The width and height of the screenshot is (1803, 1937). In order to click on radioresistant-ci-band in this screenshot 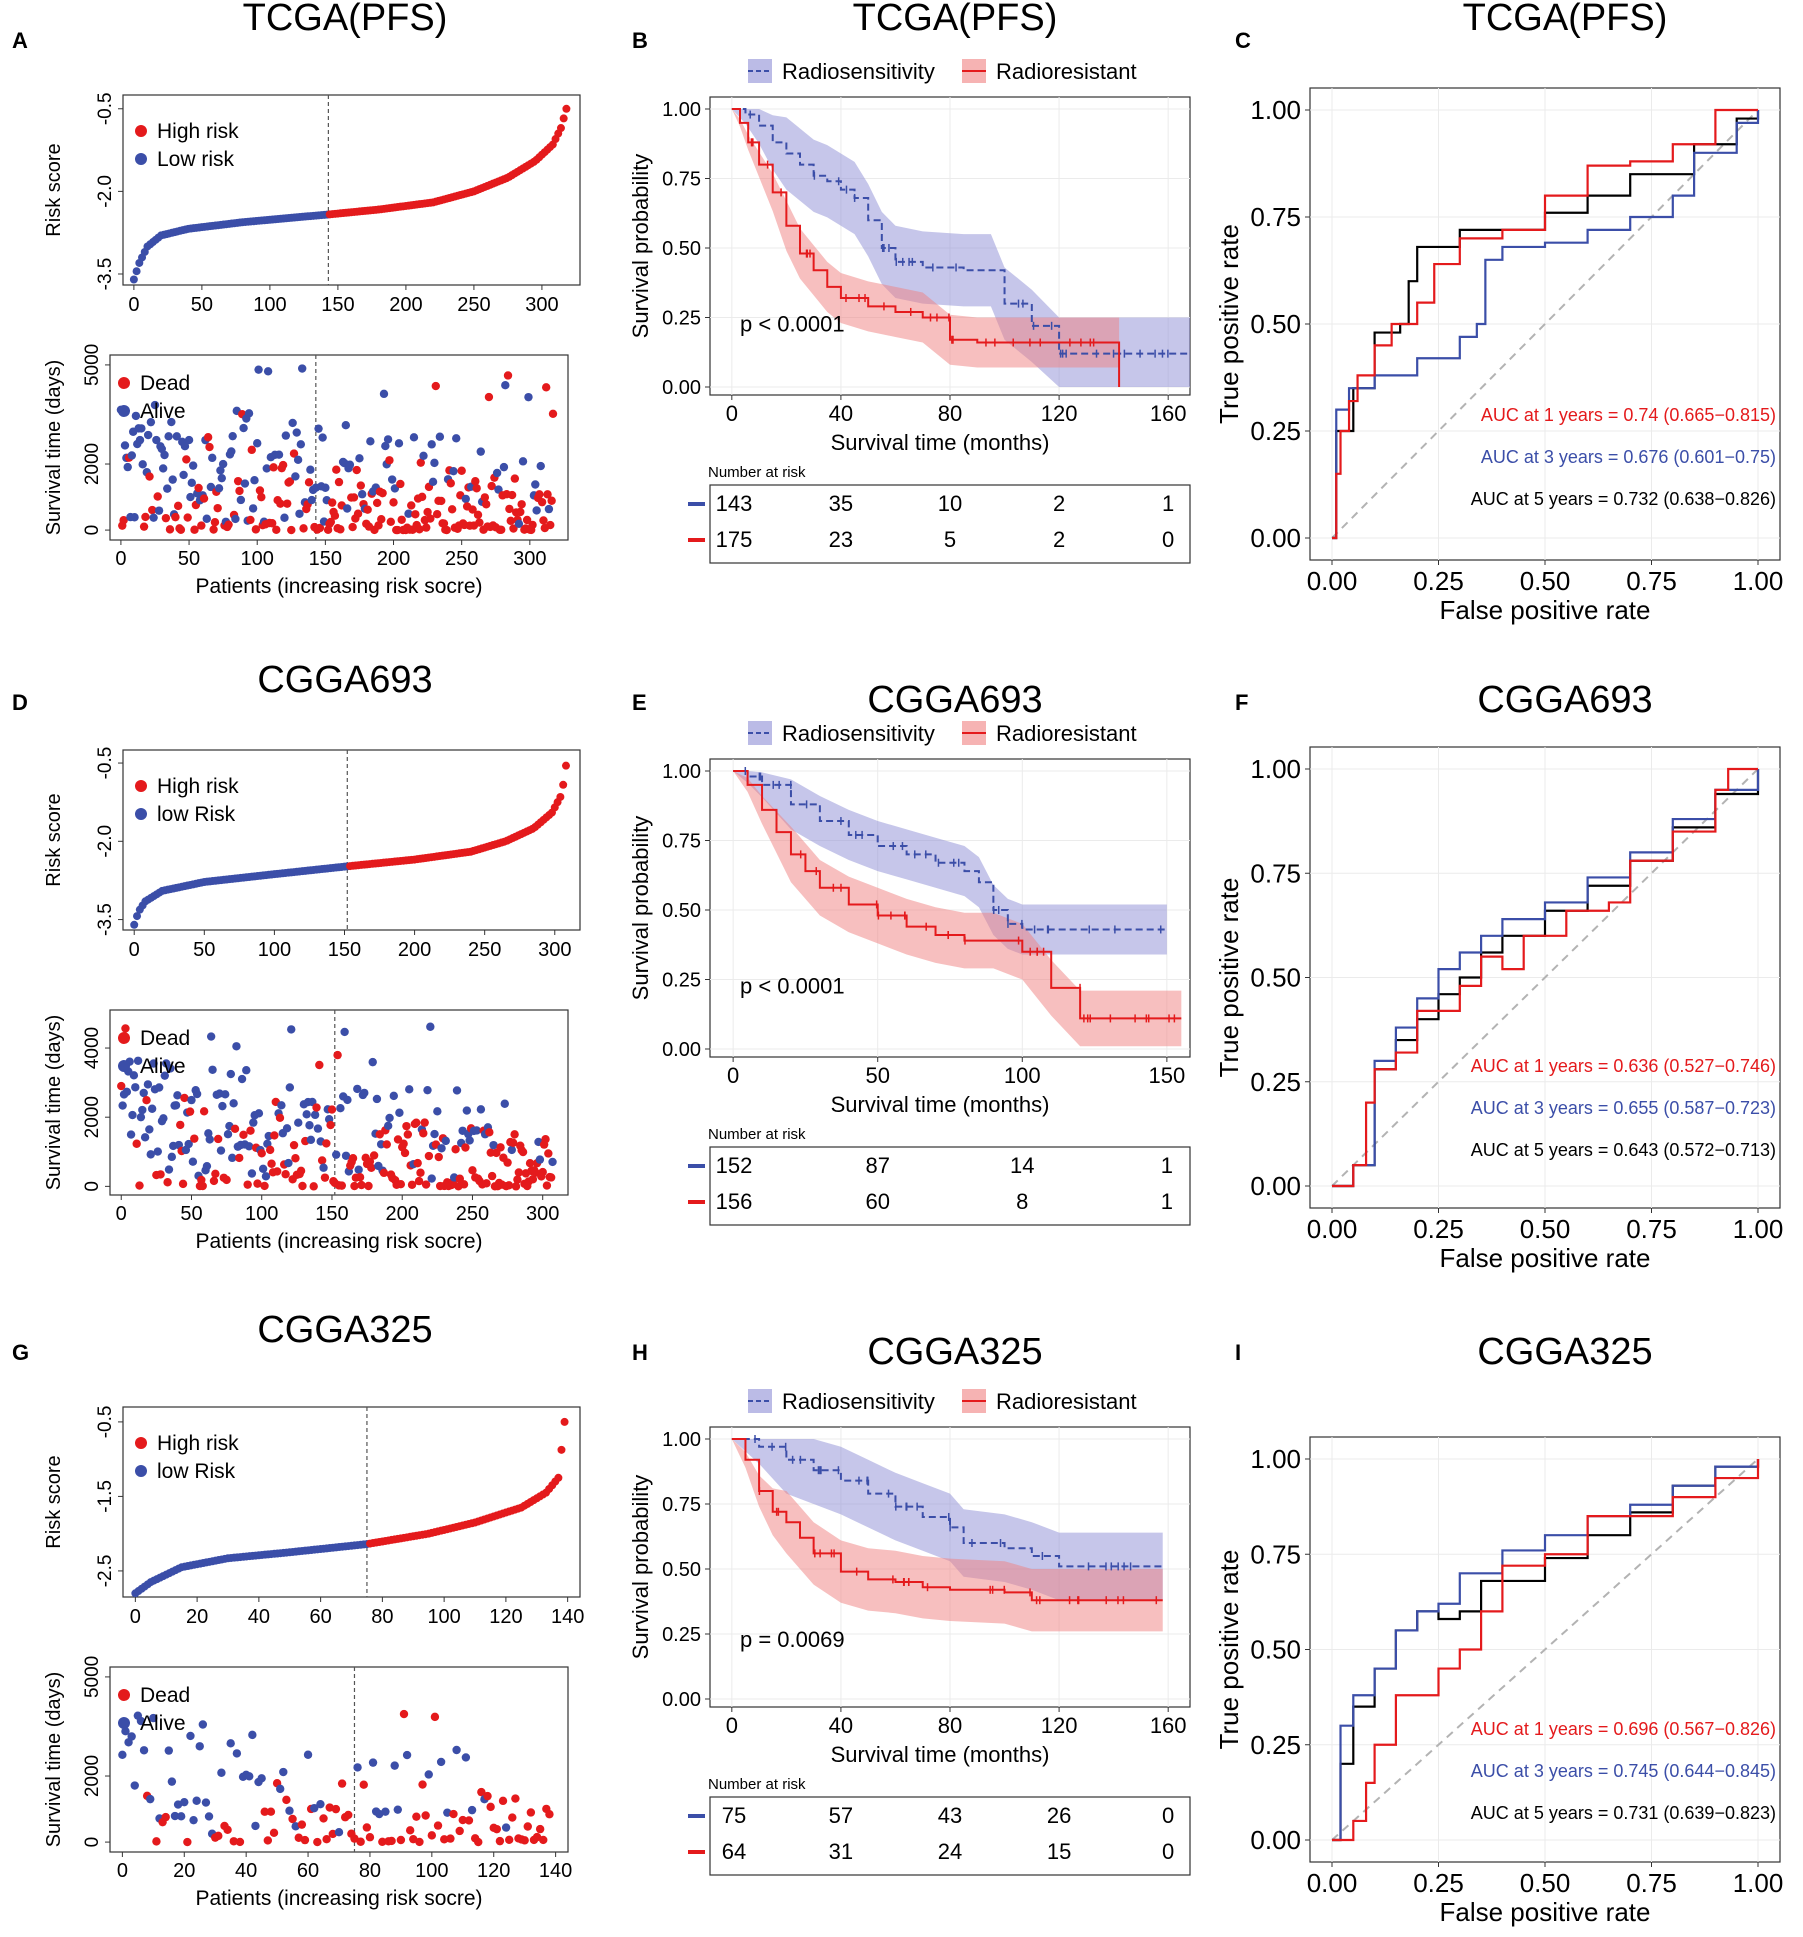, I will do `click(947, 1535)`.